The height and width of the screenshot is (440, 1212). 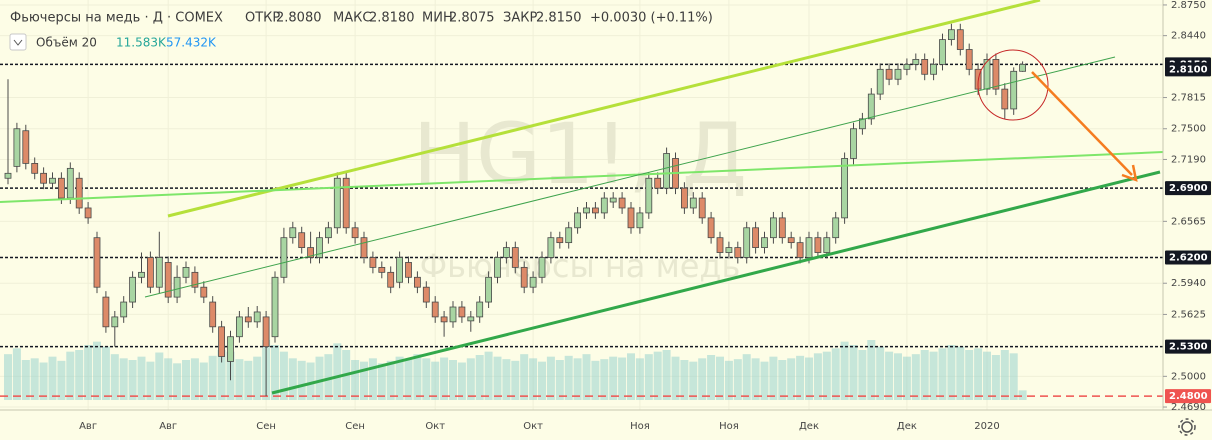 What do you see at coordinates (559, 18) in the screenshot?
I see `ohlc-value: 2.8150` at bounding box center [559, 18].